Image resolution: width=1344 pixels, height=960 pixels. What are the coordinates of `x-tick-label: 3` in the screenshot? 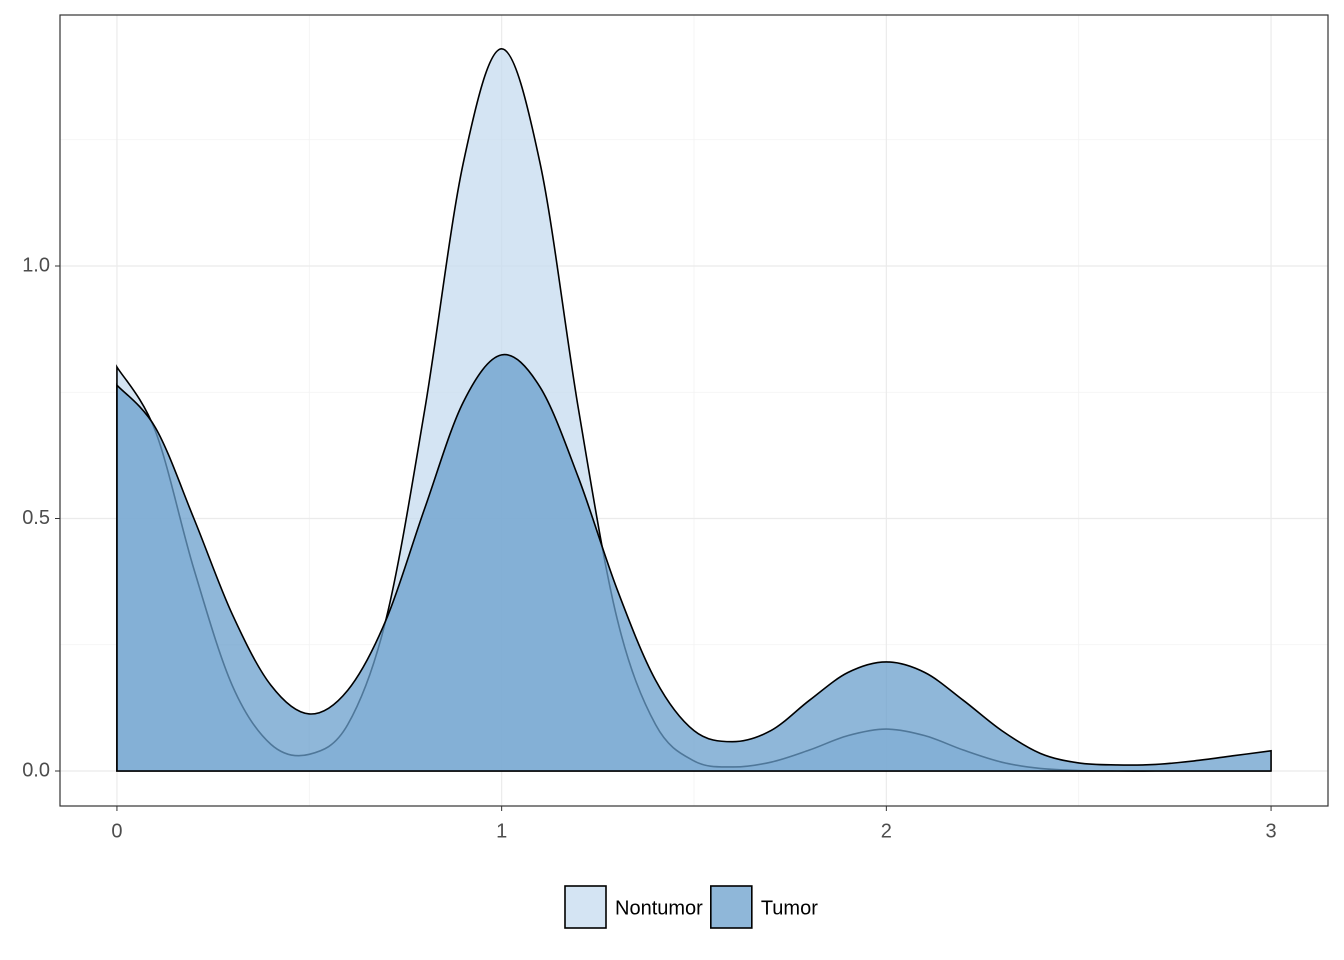 It's located at (1271, 831).